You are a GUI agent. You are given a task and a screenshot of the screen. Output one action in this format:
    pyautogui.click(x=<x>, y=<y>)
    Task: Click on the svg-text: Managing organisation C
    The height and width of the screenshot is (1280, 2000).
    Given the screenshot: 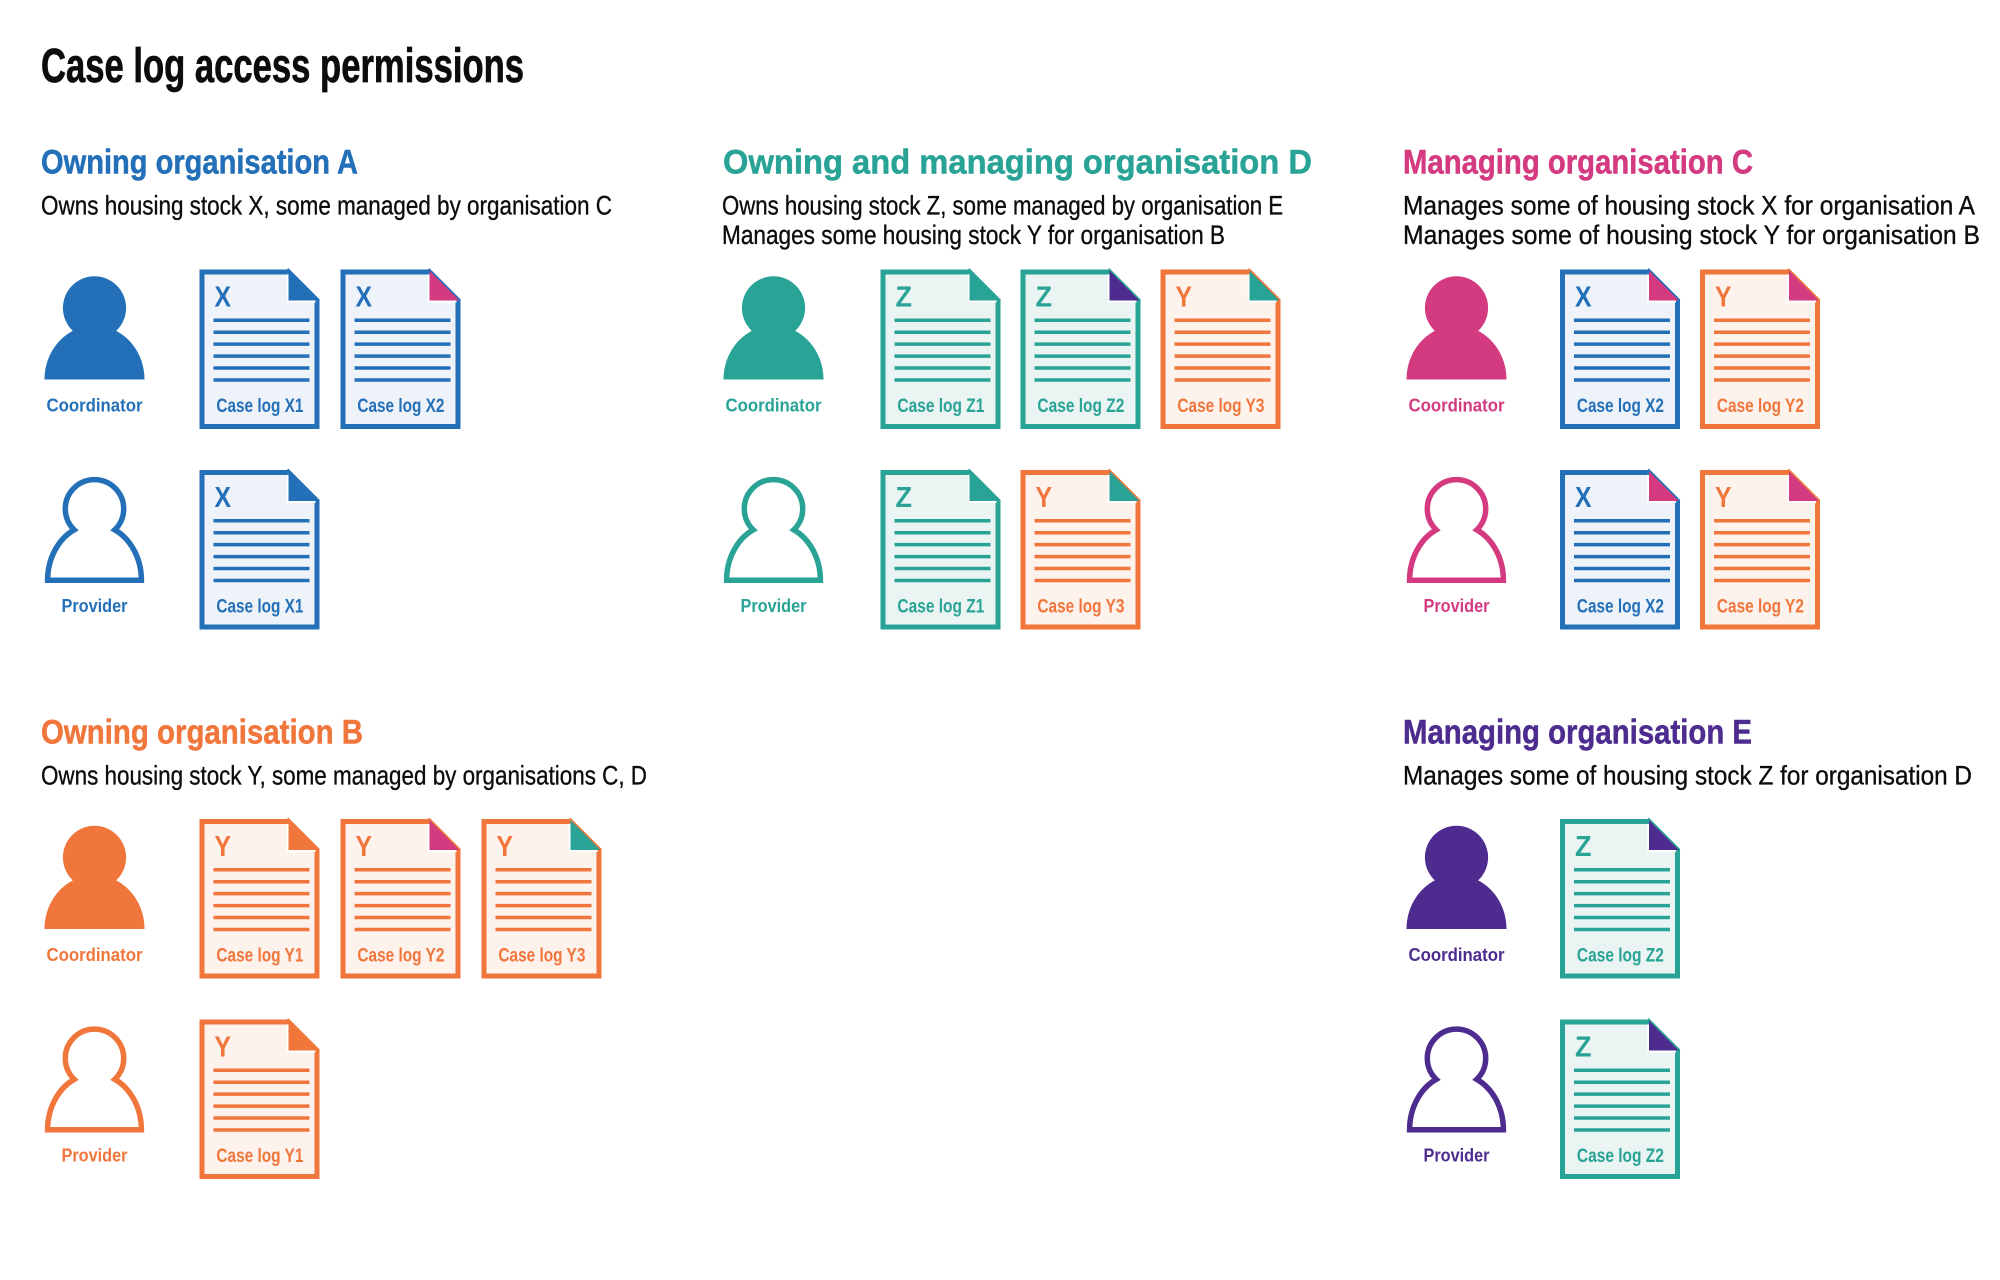 What is the action you would take?
    pyautogui.click(x=1578, y=163)
    